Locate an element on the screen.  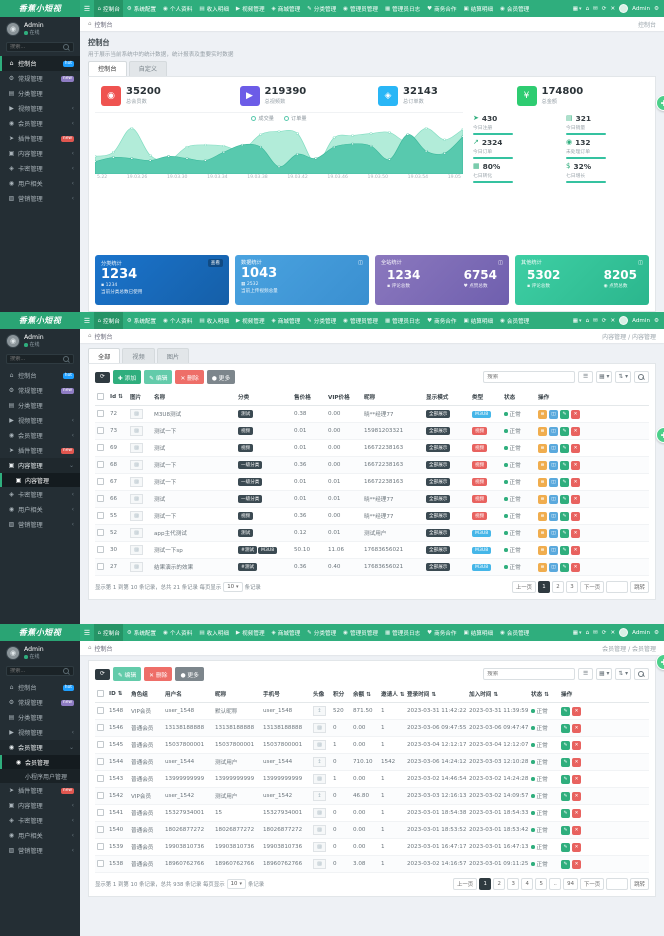
navbar-item: ▦ 管理员日志 is located at coordinates (402, 8).